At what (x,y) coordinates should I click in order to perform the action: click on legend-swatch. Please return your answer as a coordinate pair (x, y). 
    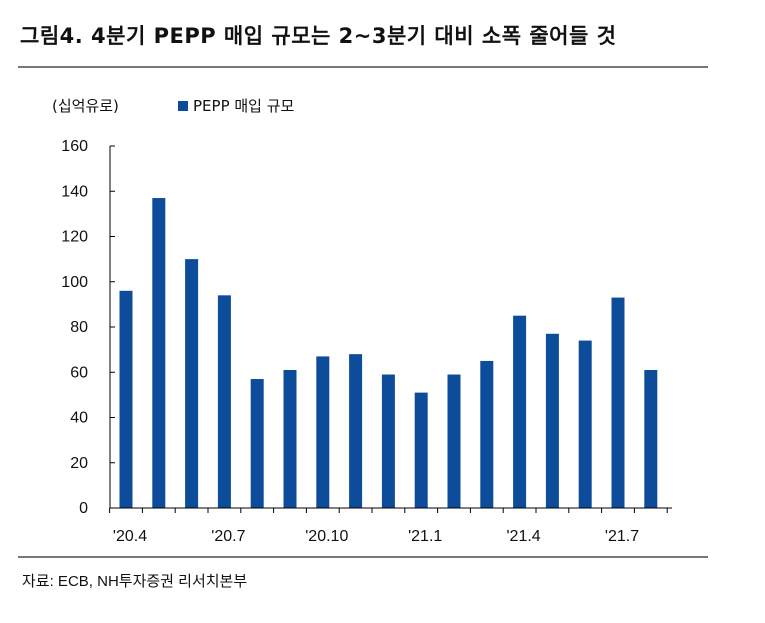
    Looking at the image, I should click on (183, 105).